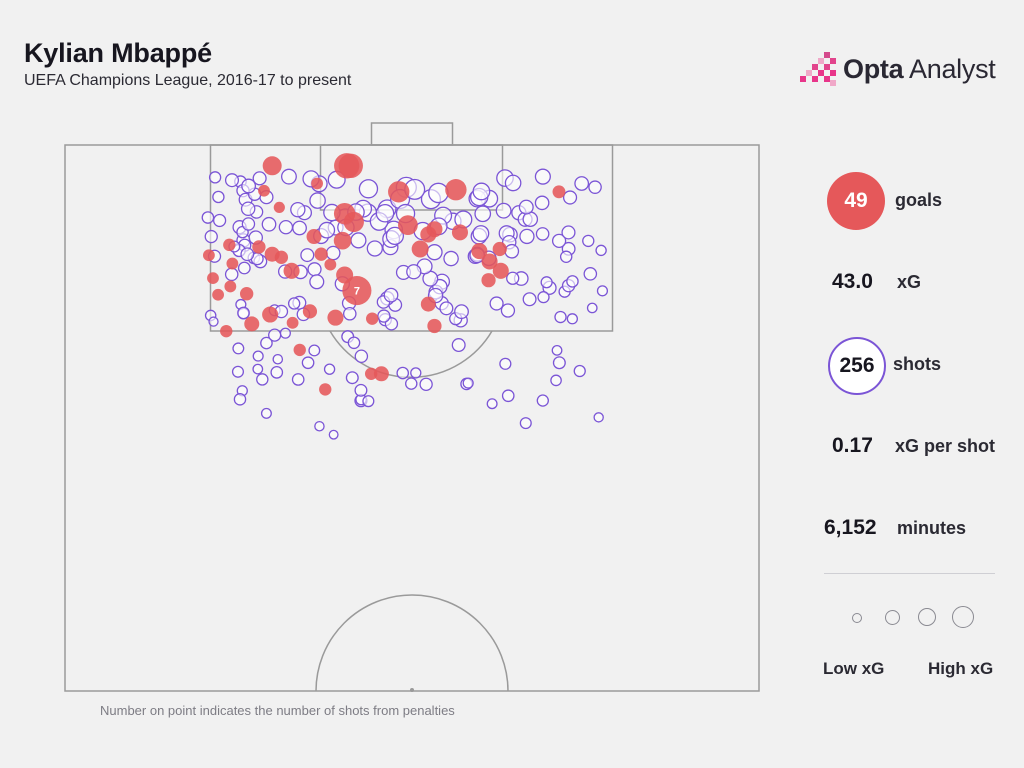  What do you see at coordinates (818, 69) in the screenshot?
I see `opta-logo-mark-icon` at bounding box center [818, 69].